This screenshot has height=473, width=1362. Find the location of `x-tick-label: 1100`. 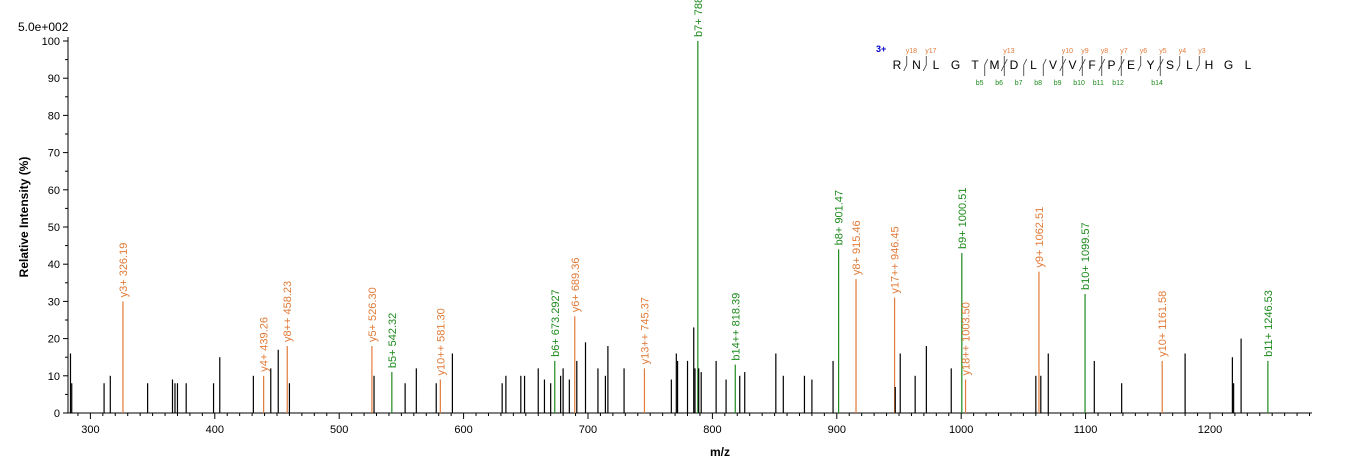

x-tick-label: 1100 is located at coordinates (1086, 430).